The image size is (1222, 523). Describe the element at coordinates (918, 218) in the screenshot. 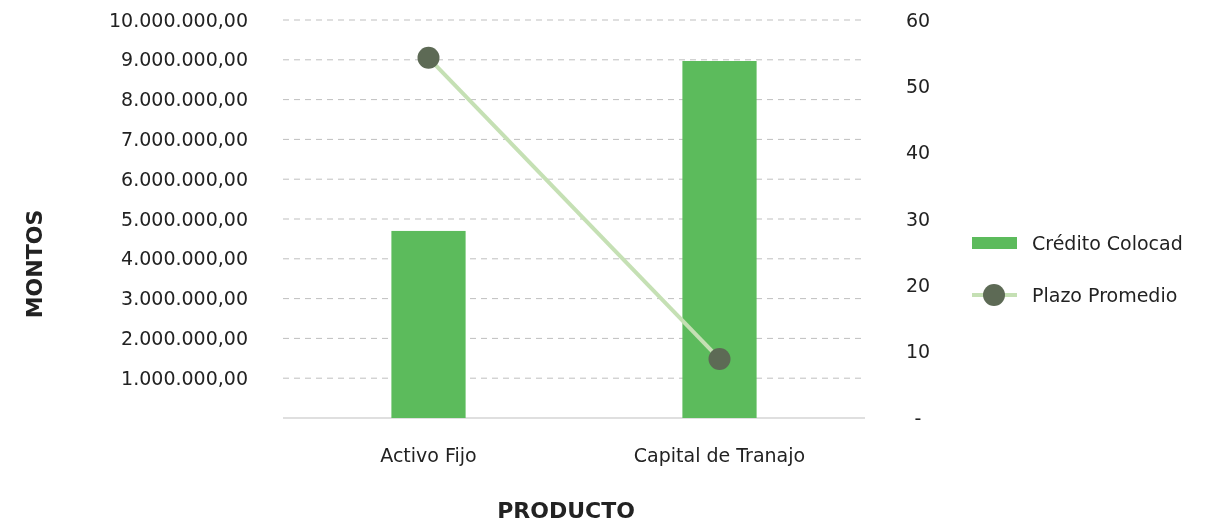

I see `y2-tick-label: 30` at that location.